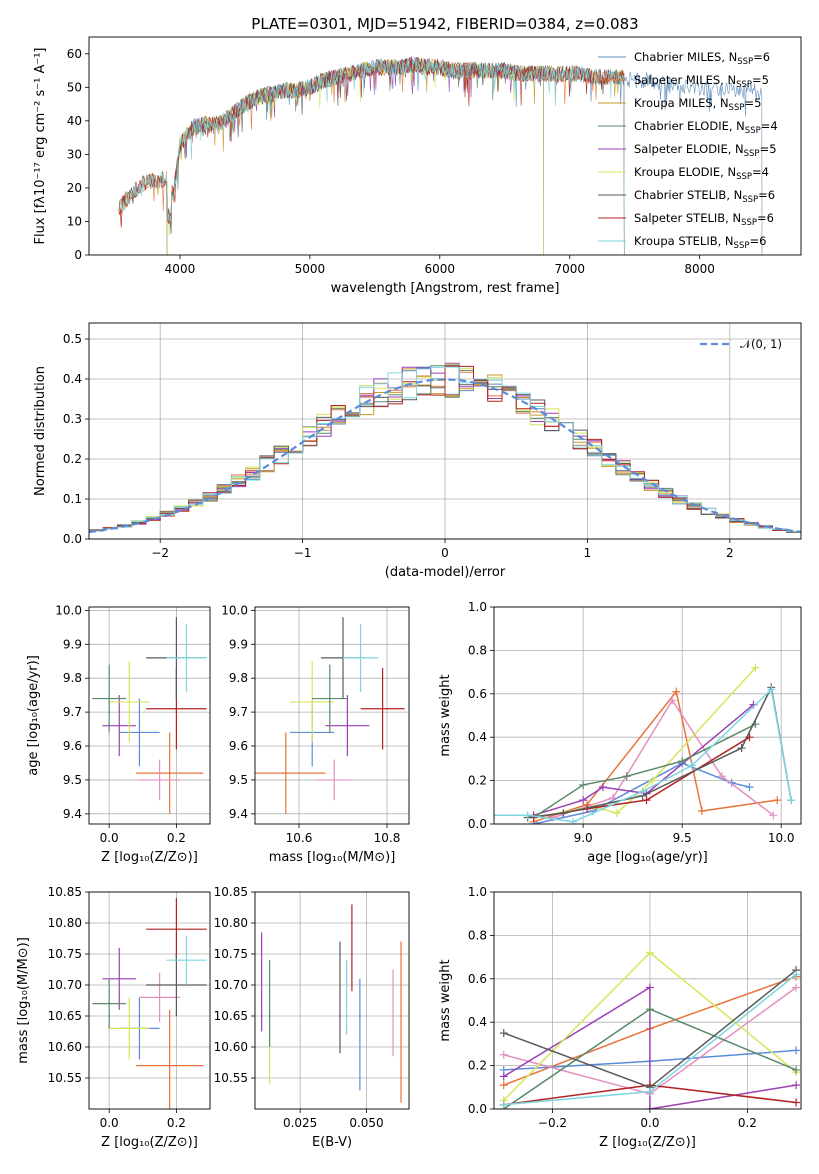 The image size is (819, 1174). I want to click on legend-entry: Kroupa MILES, NSSP=5, so click(697, 104).